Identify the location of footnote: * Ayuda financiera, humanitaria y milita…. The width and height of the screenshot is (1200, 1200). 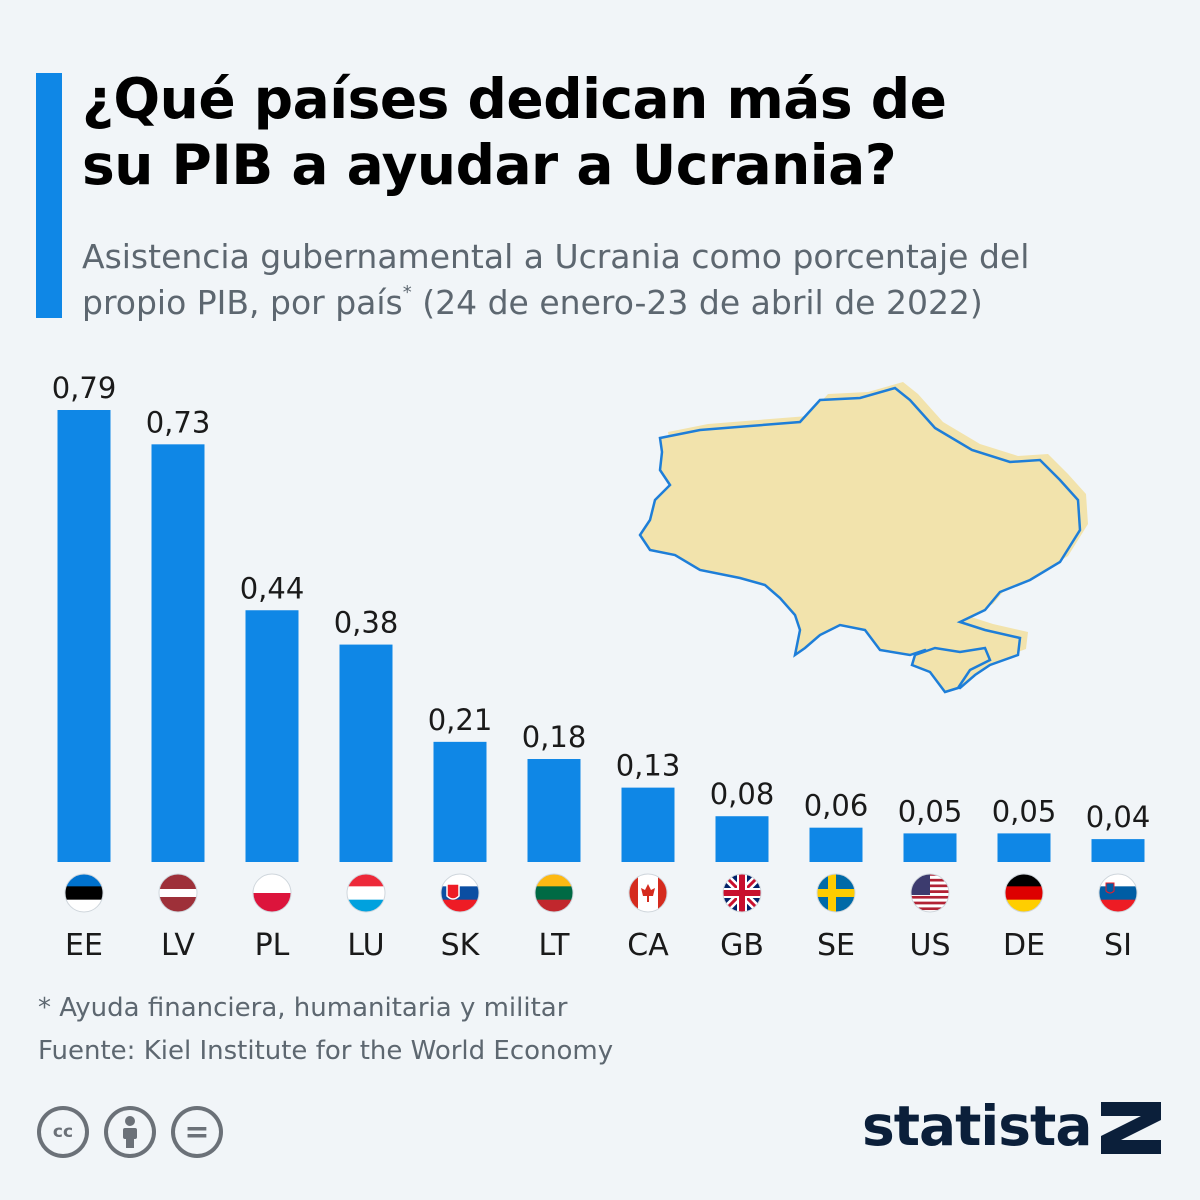
(303, 1008).